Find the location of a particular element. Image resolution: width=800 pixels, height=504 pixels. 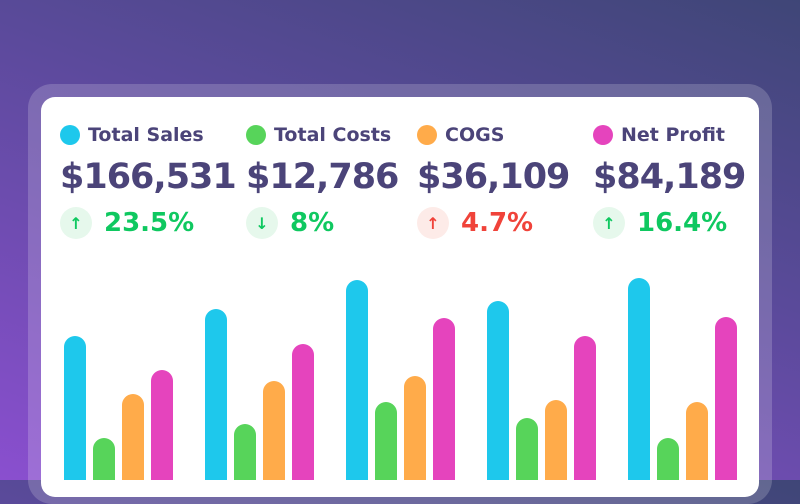

stat-change-text: 16.4% is located at coordinates (682, 223).